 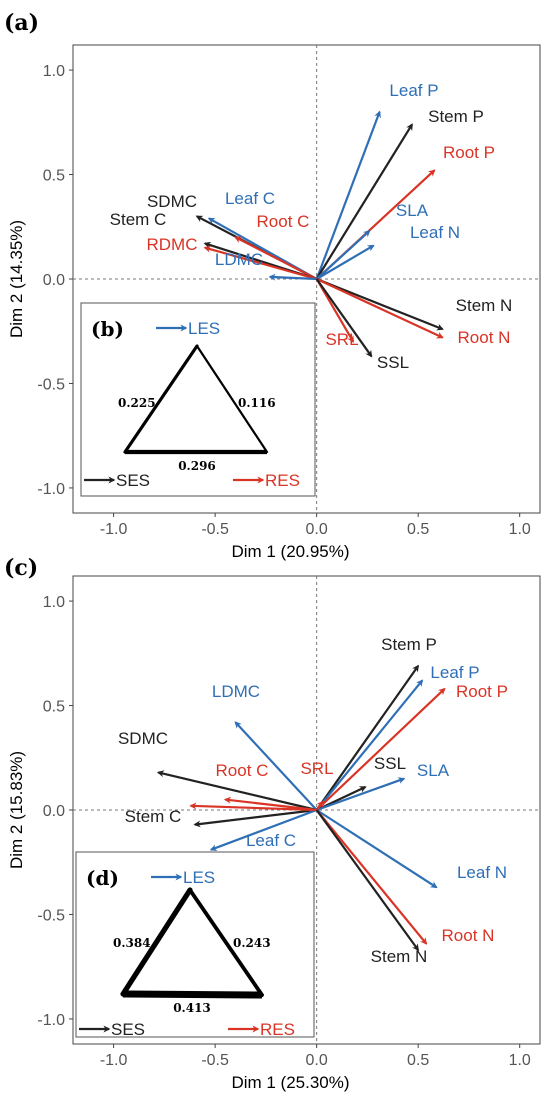 What do you see at coordinates (107, 329) in the screenshot?
I see `inset-label: (b)` at bounding box center [107, 329].